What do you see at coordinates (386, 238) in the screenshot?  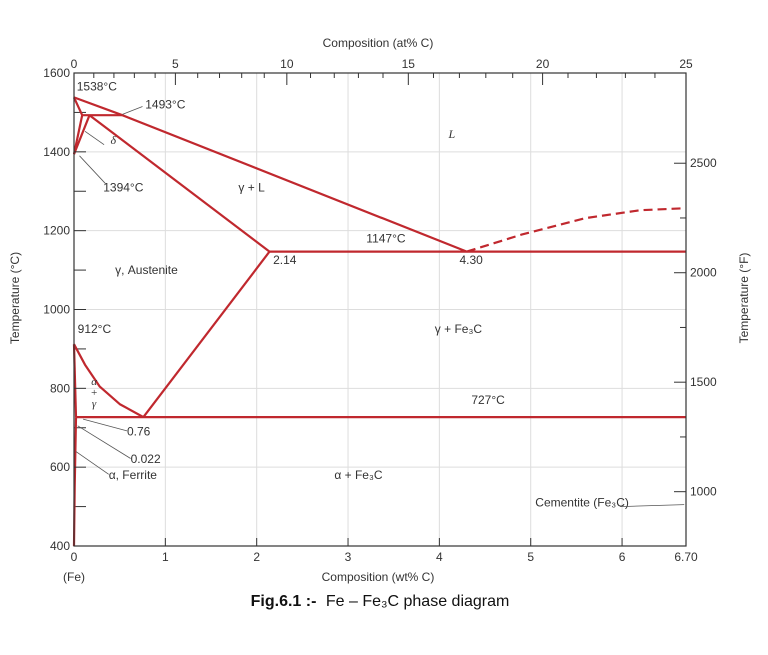 I see `label-1147: 1147°C` at bounding box center [386, 238].